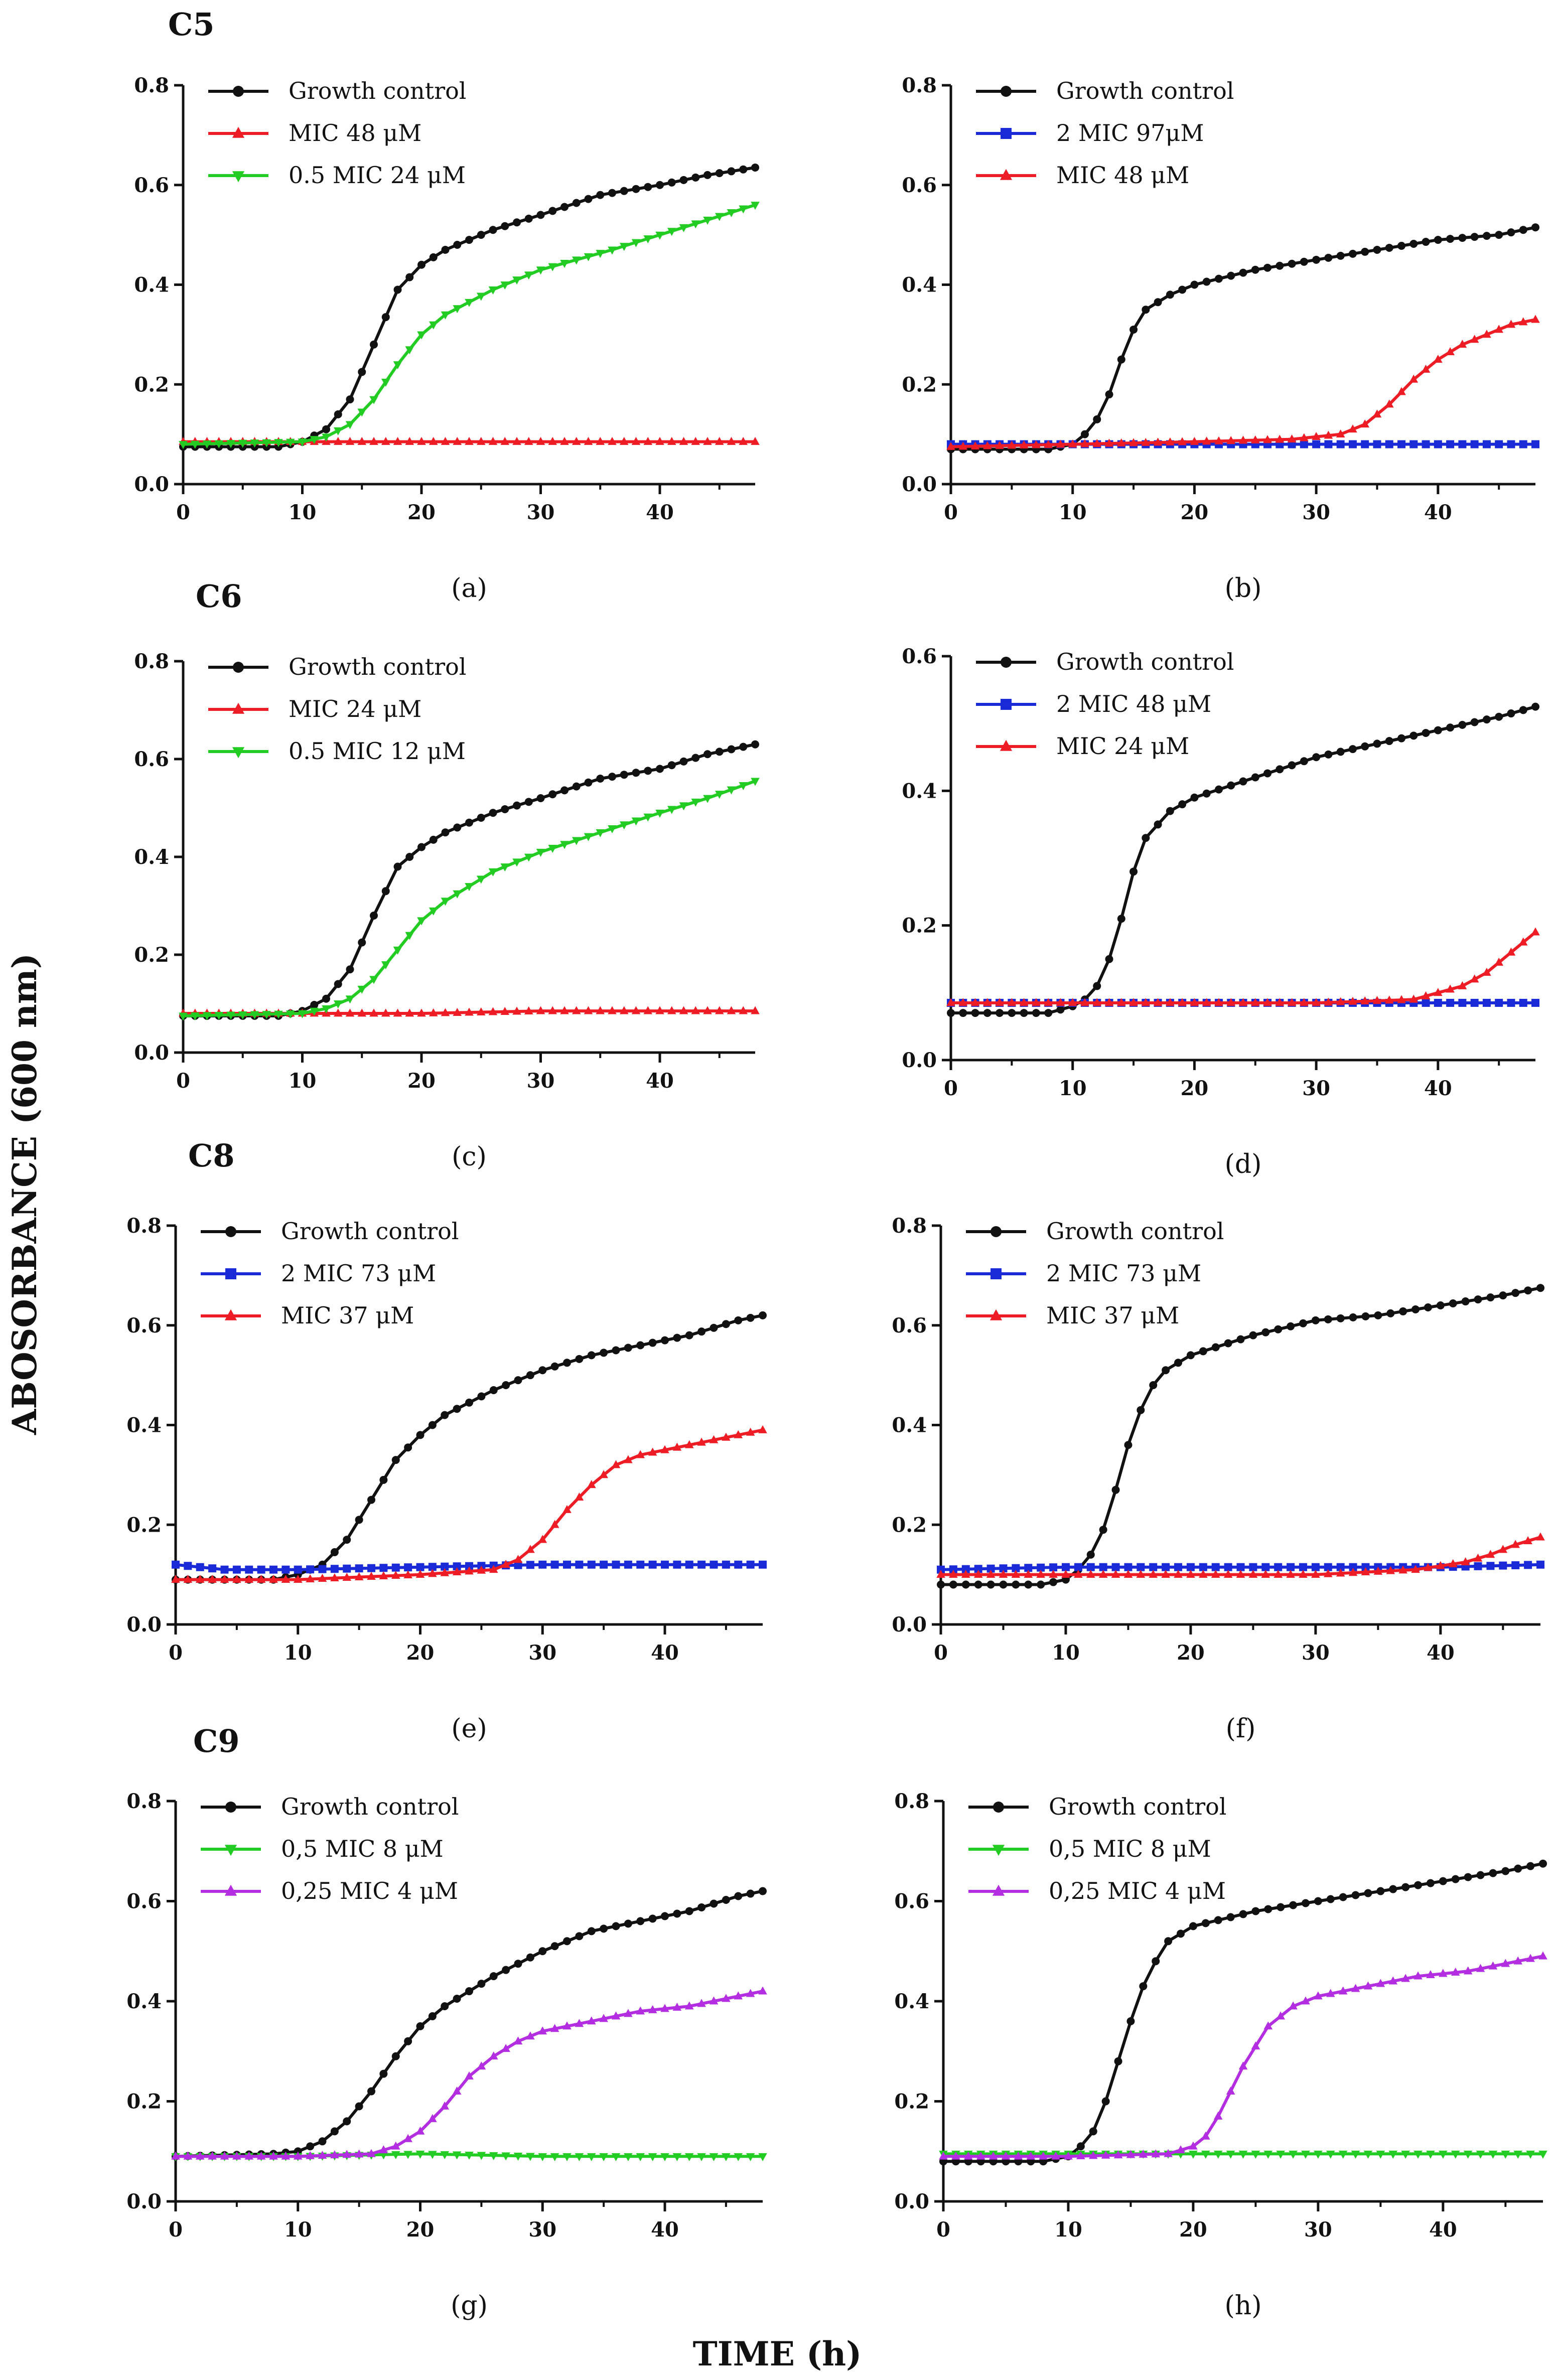 The height and width of the screenshot is (2380, 1555). What do you see at coordinates (176, 1653) in the screenshot?
I see `x-tick-label: 0` at bounding box center [176, 1653].